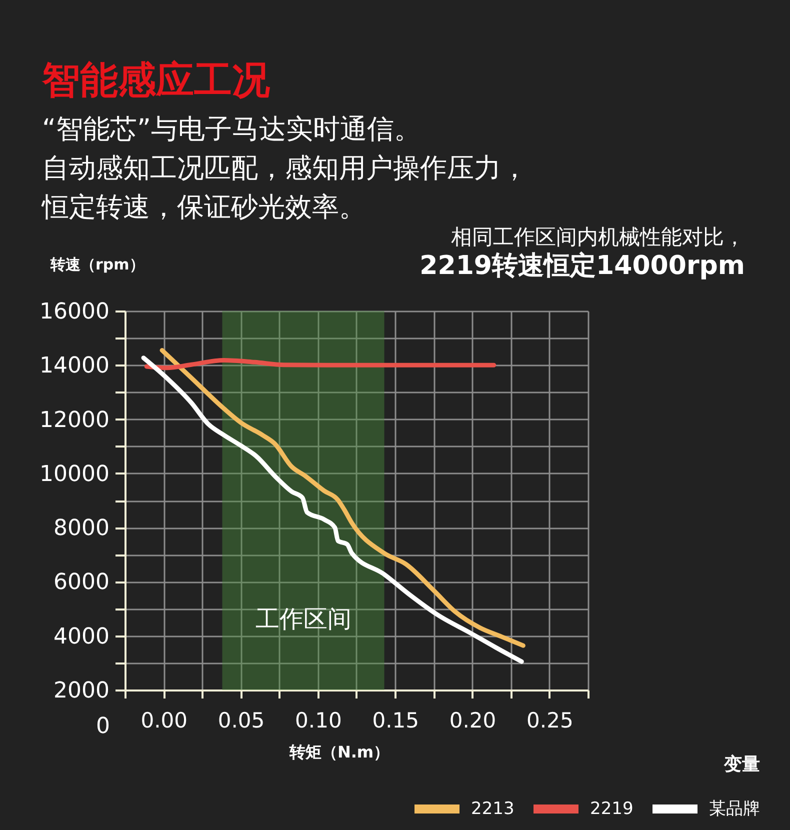 Image resolution: width=790 pixels, height=830 pixels. Describe the element at coordinates (75, 474) in the screenshot. I see `y-tick-label: 10000` at that location.